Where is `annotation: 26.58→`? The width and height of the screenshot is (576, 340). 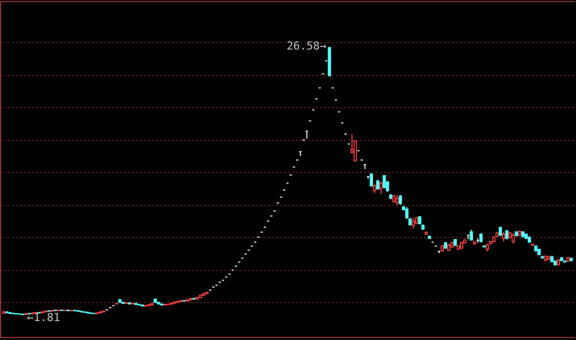
annotation: 26.58→ is located at coordinates (306, 46).